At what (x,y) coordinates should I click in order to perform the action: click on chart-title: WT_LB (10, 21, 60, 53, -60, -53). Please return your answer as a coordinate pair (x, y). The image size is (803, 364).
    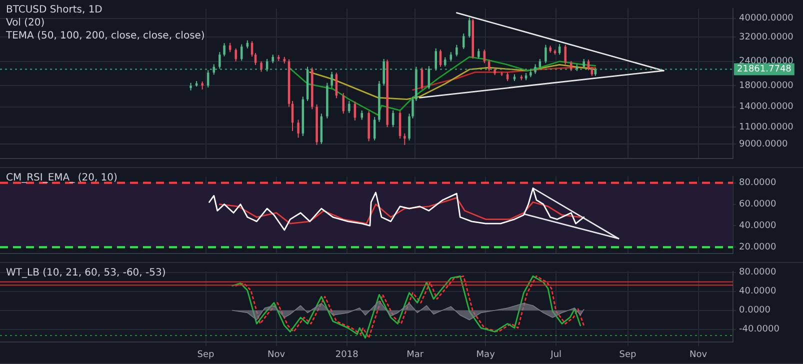
    Looking at the image, I should click on (86, 273).